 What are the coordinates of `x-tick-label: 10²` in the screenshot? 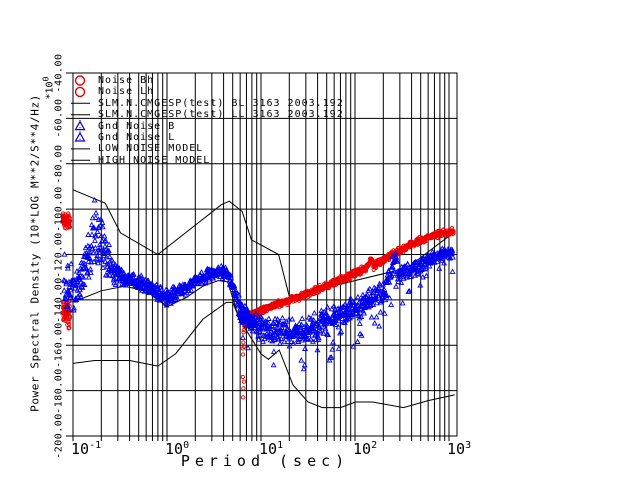 It's located at (365, 449).